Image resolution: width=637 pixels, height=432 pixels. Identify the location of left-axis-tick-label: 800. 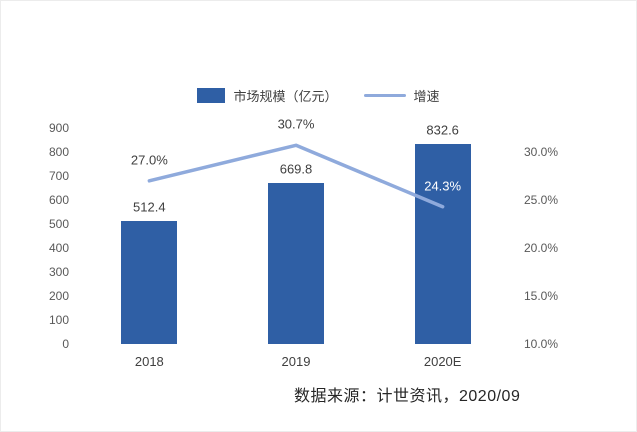
(58, 152).